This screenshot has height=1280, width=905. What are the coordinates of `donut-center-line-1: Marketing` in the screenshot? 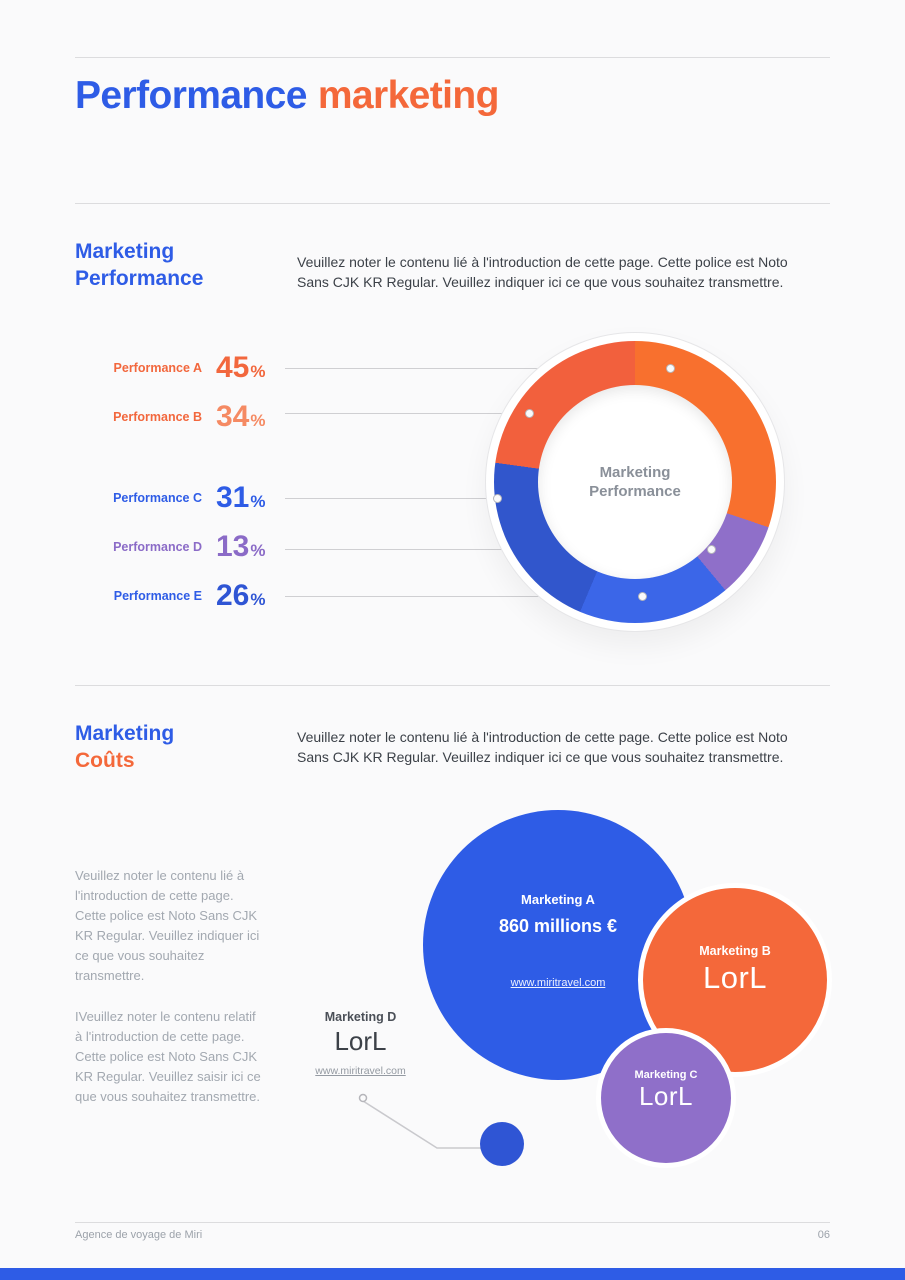 It's located at (635, 472).